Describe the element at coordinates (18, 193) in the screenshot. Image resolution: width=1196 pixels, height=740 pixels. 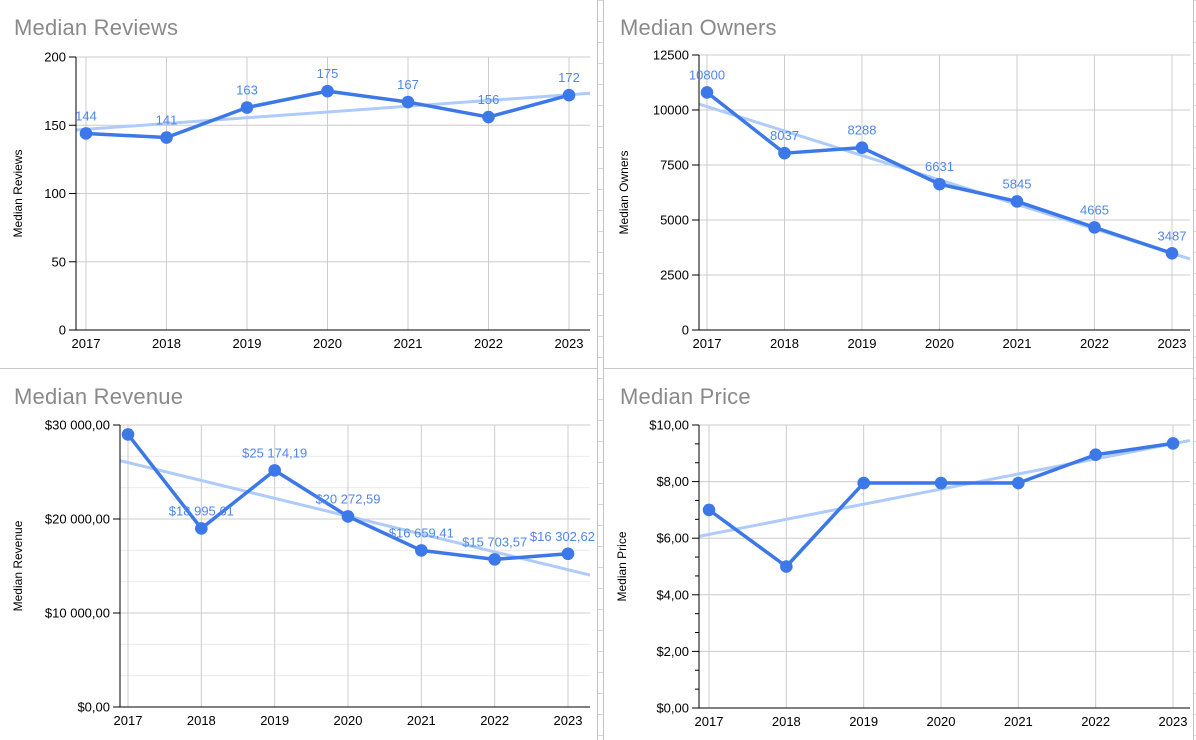
I see `y-axis-title: Median Reviews` at that location.